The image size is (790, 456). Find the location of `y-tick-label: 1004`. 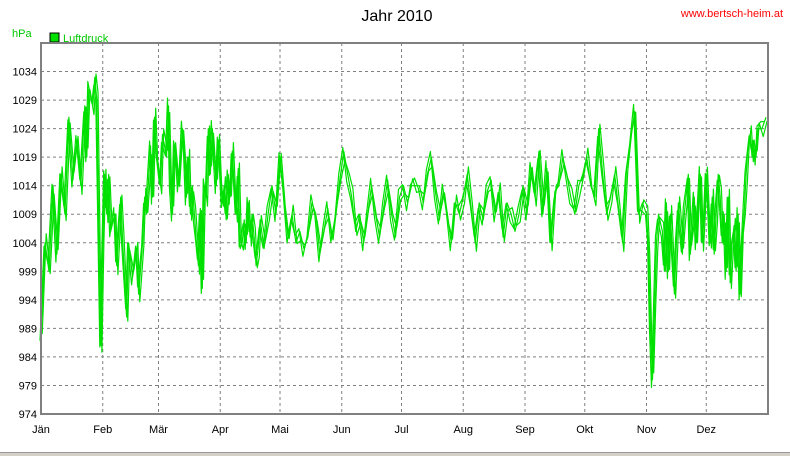

y-tick-label: 1004 is located at coordinates (25, 244).